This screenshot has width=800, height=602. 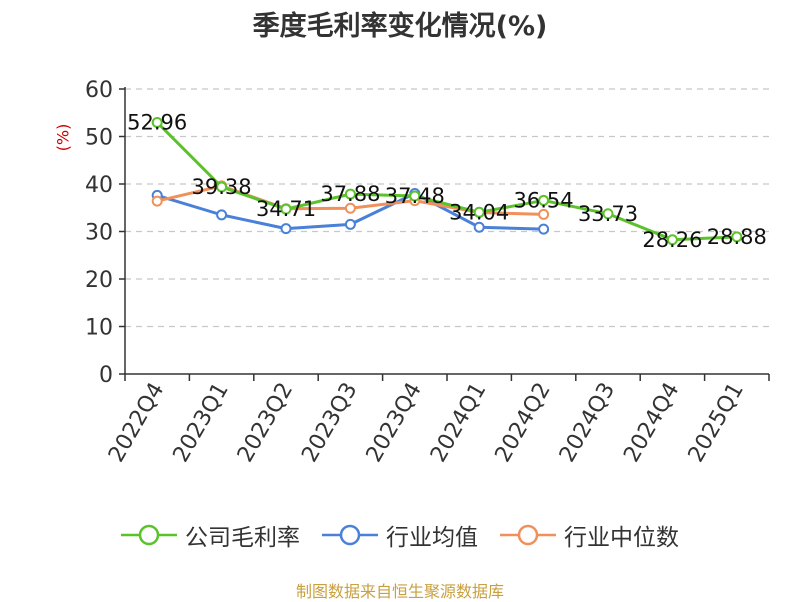 I want to click on y-tick-label-40: 40, so click(x=99, y=185).